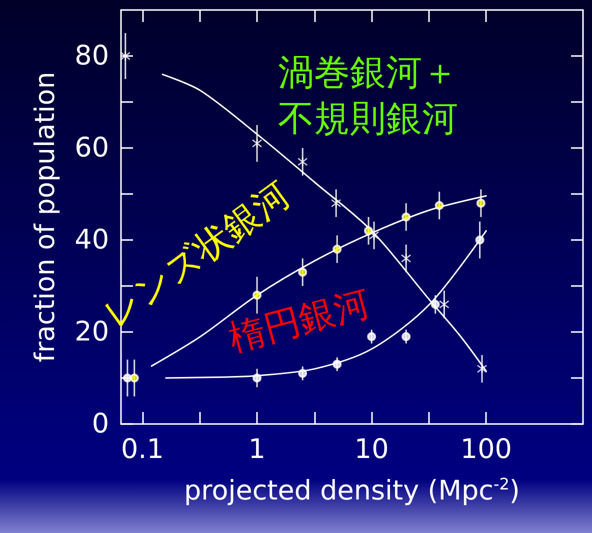  What do you see at coordinates (91, 148) in the screenshot?
I see `y-tick-label: 60` at bounding box center [91, 148].